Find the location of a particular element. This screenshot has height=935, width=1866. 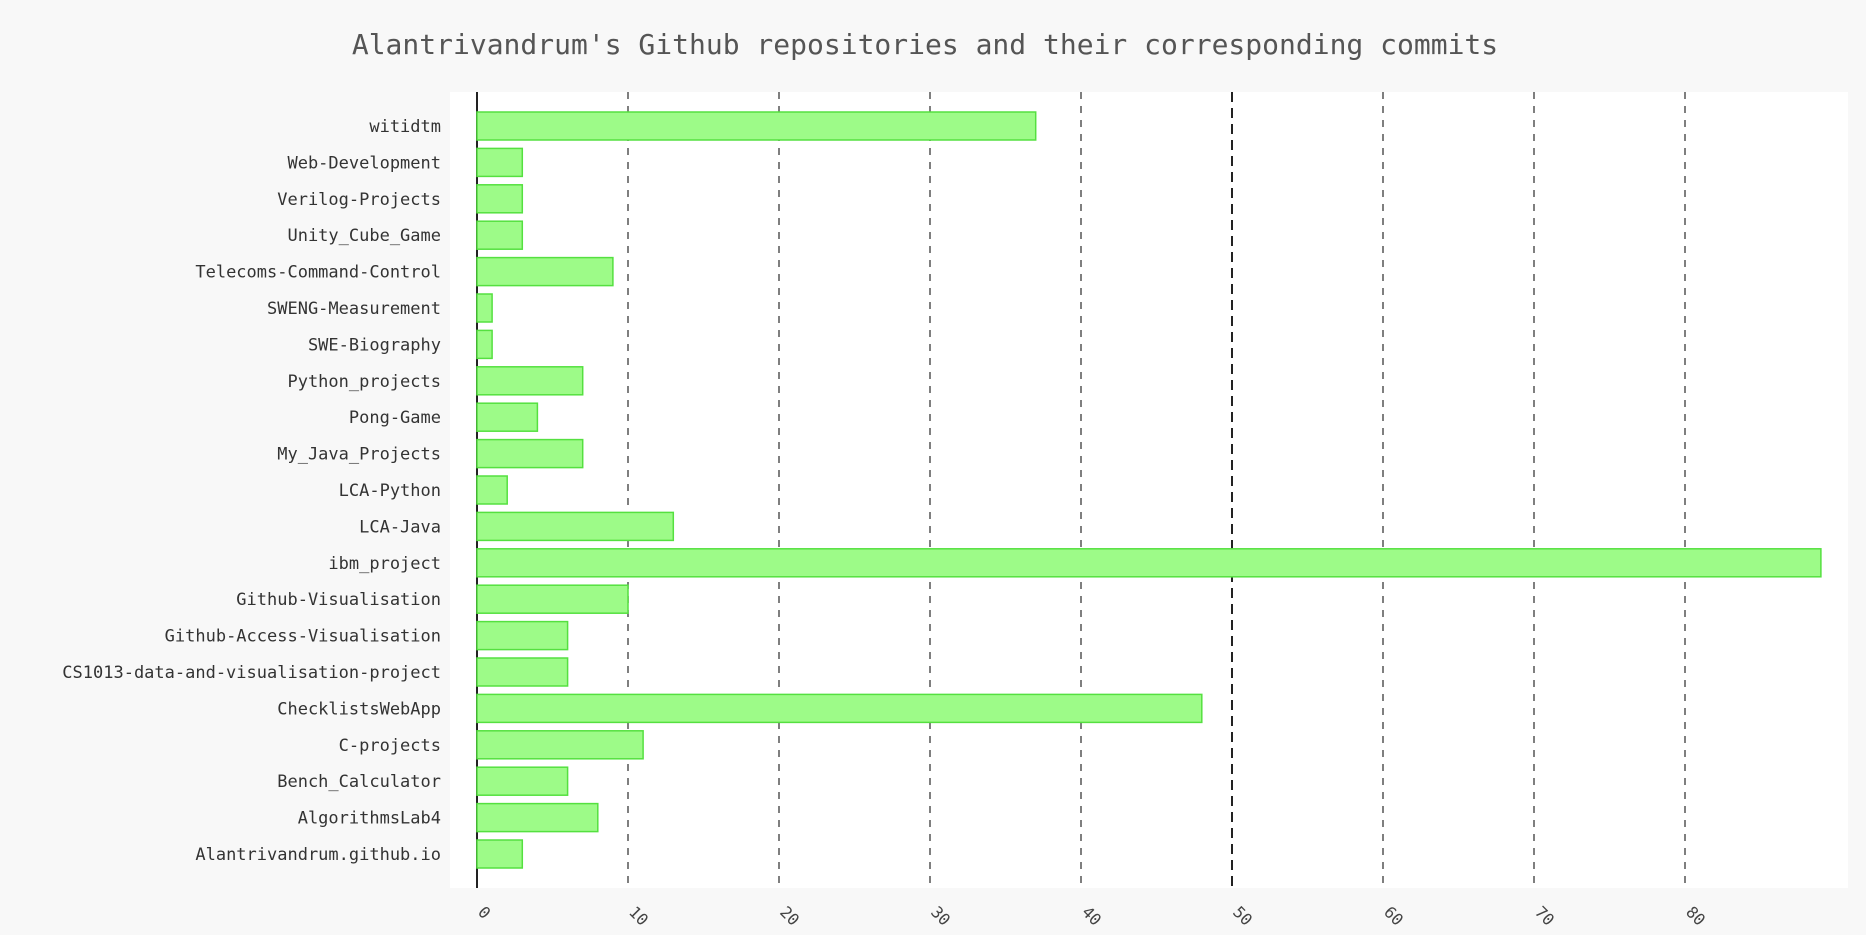

bar-Github-Access-Visualisation is located at coordinates (522, 635).